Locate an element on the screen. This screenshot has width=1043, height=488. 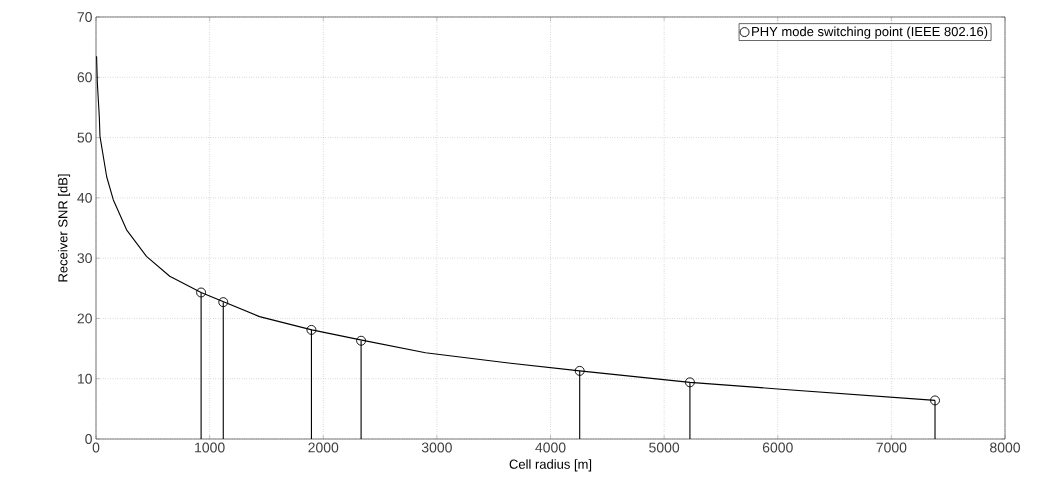
y-tick-label: 30 is located at coordinates (84, 258).